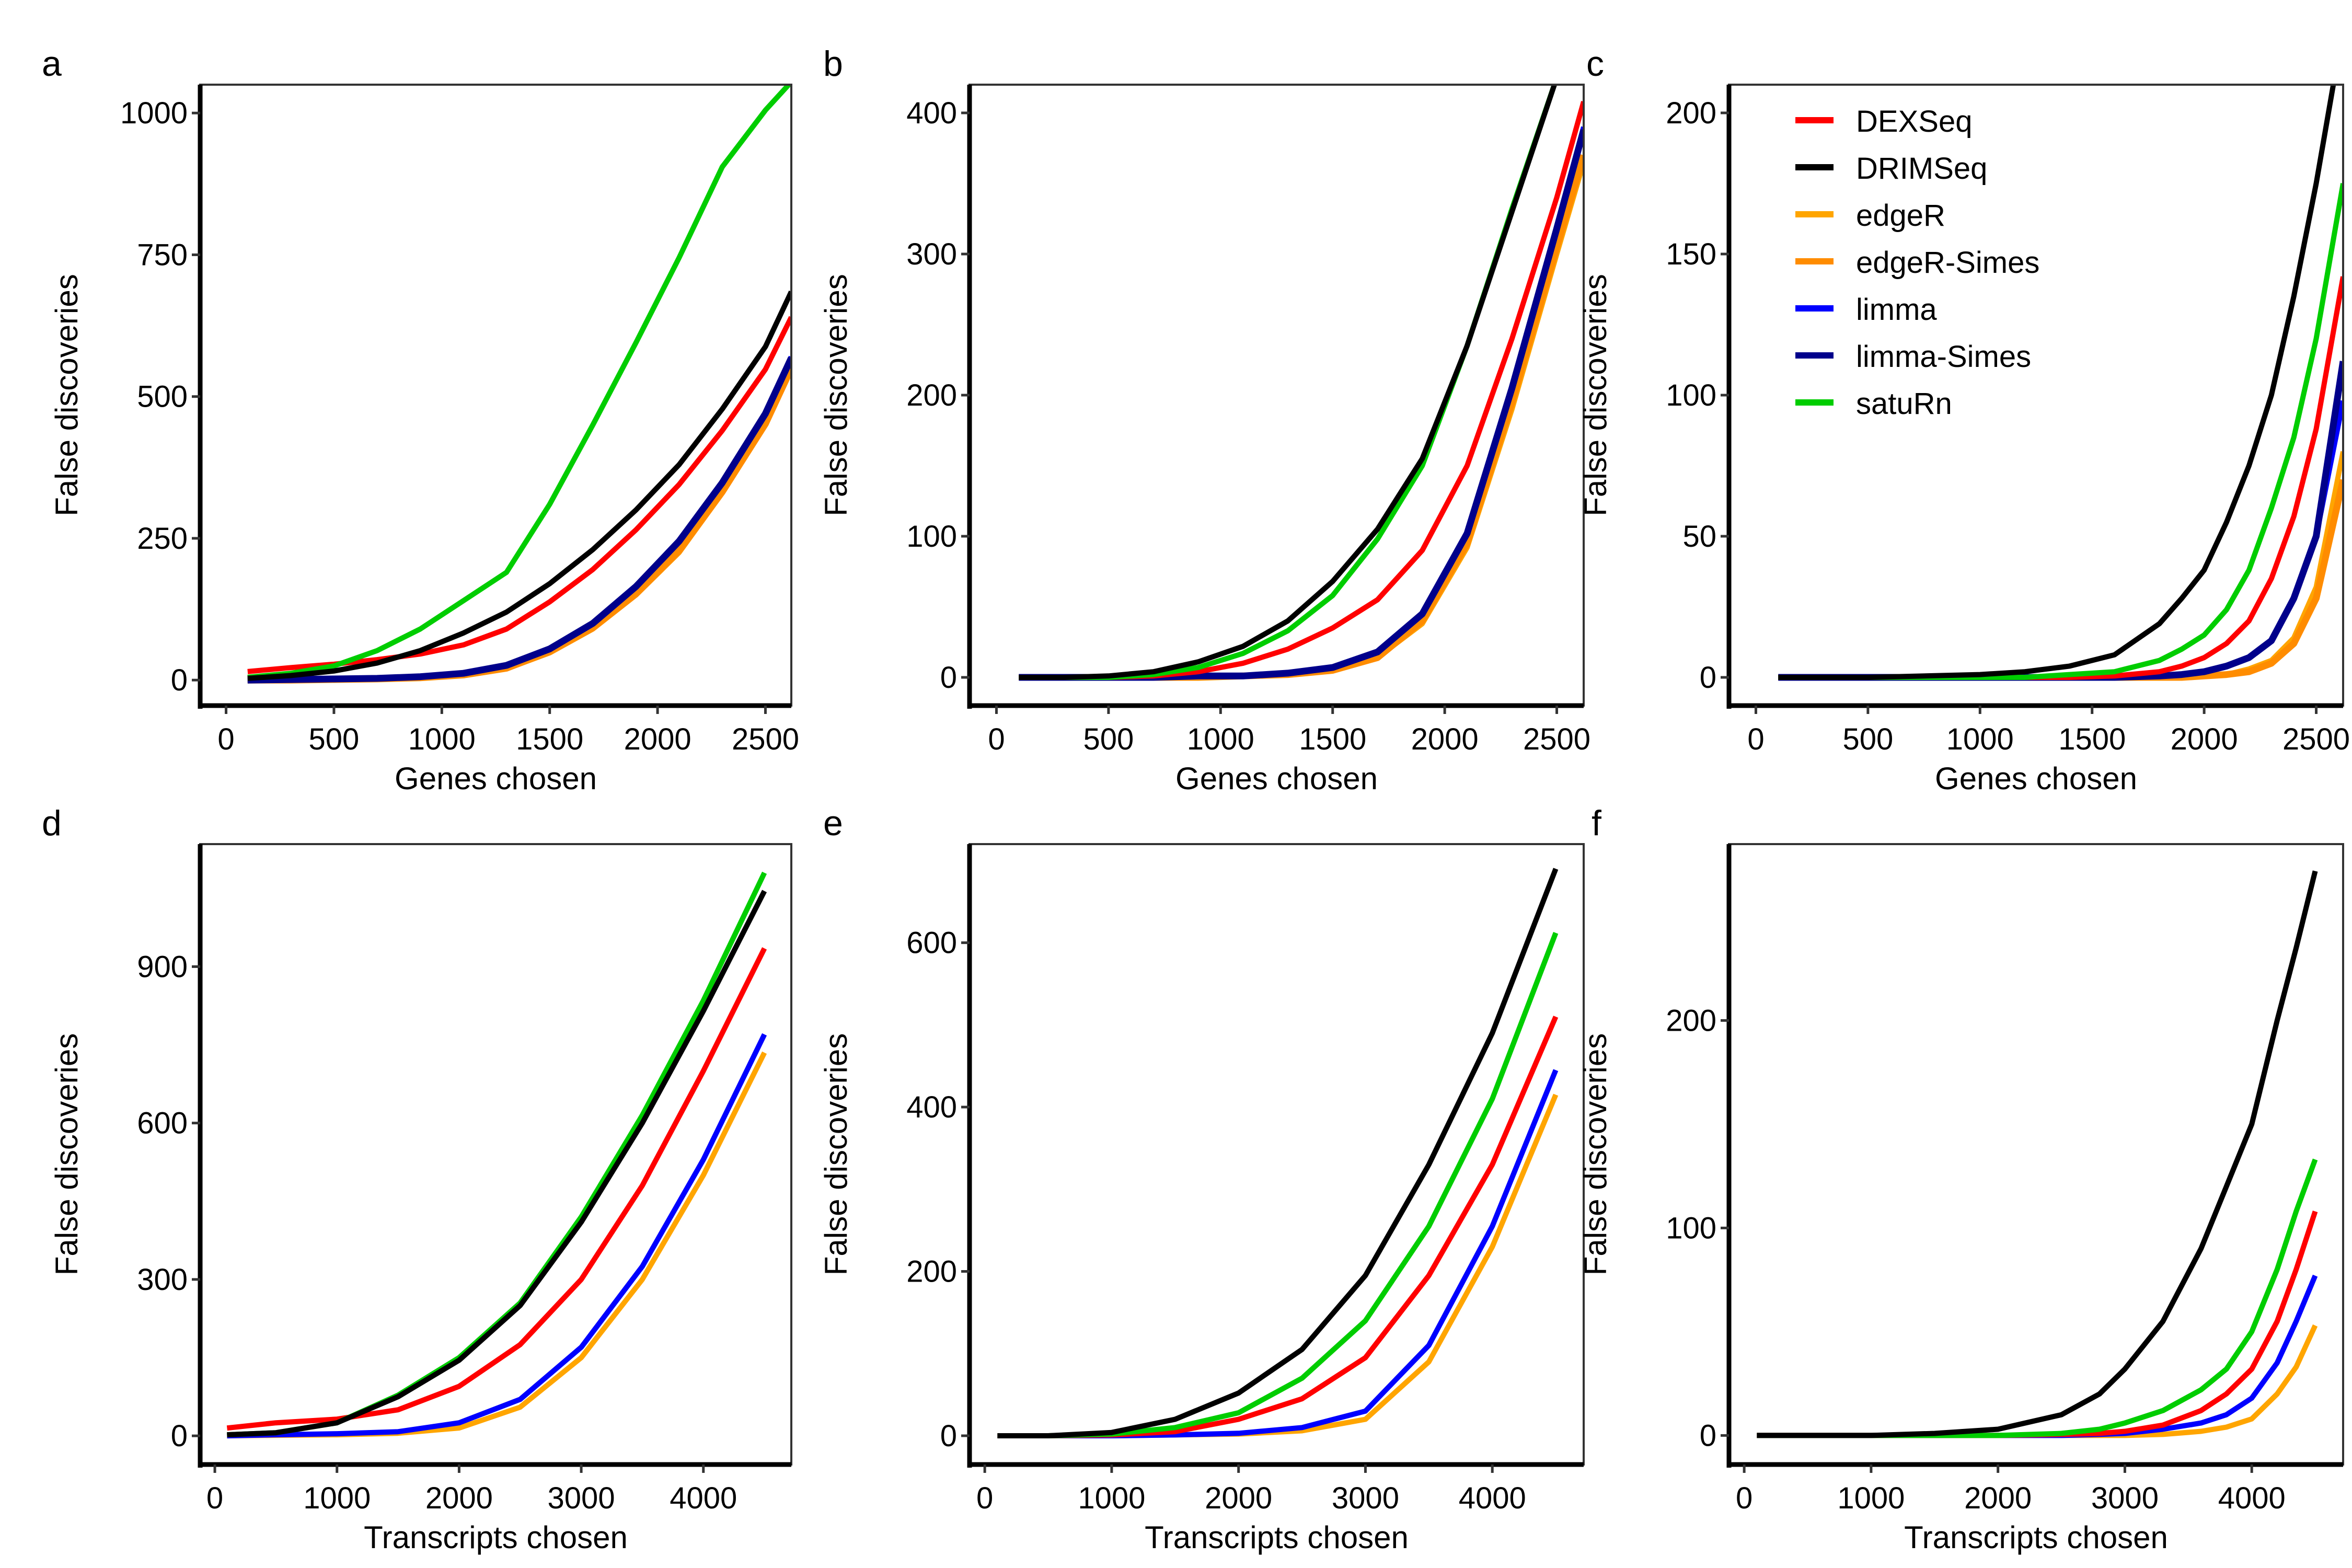 Image resolution: width=2352 pixels, height=1568 pixels. I want to click on x-axis-title: Transcripts chosen, so click(496, 1537).